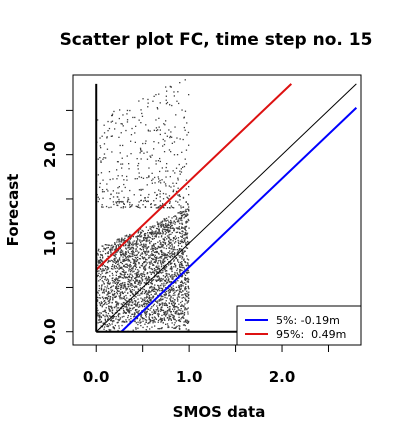  I want to click on scatter-points, so click(142, 206).